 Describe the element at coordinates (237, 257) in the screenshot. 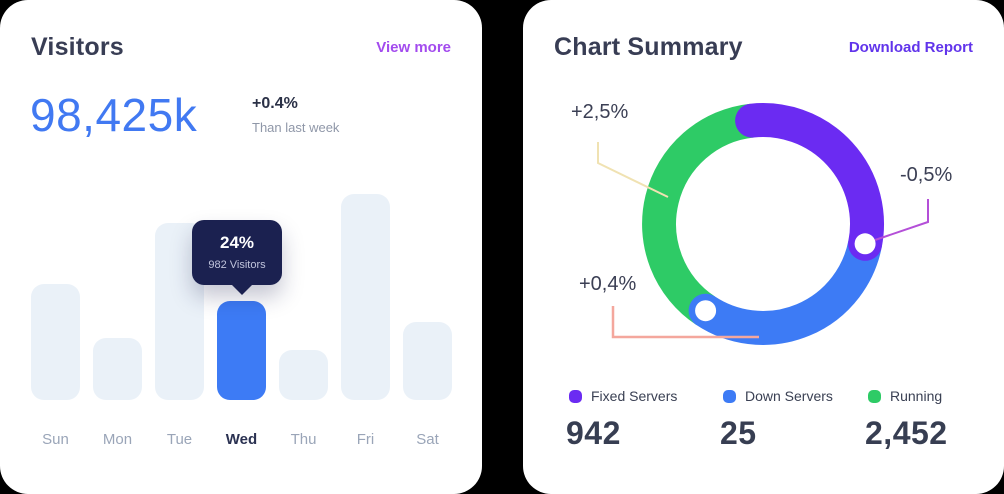

I see `bar-tooltip: 24% 982 Visitors` at that location.